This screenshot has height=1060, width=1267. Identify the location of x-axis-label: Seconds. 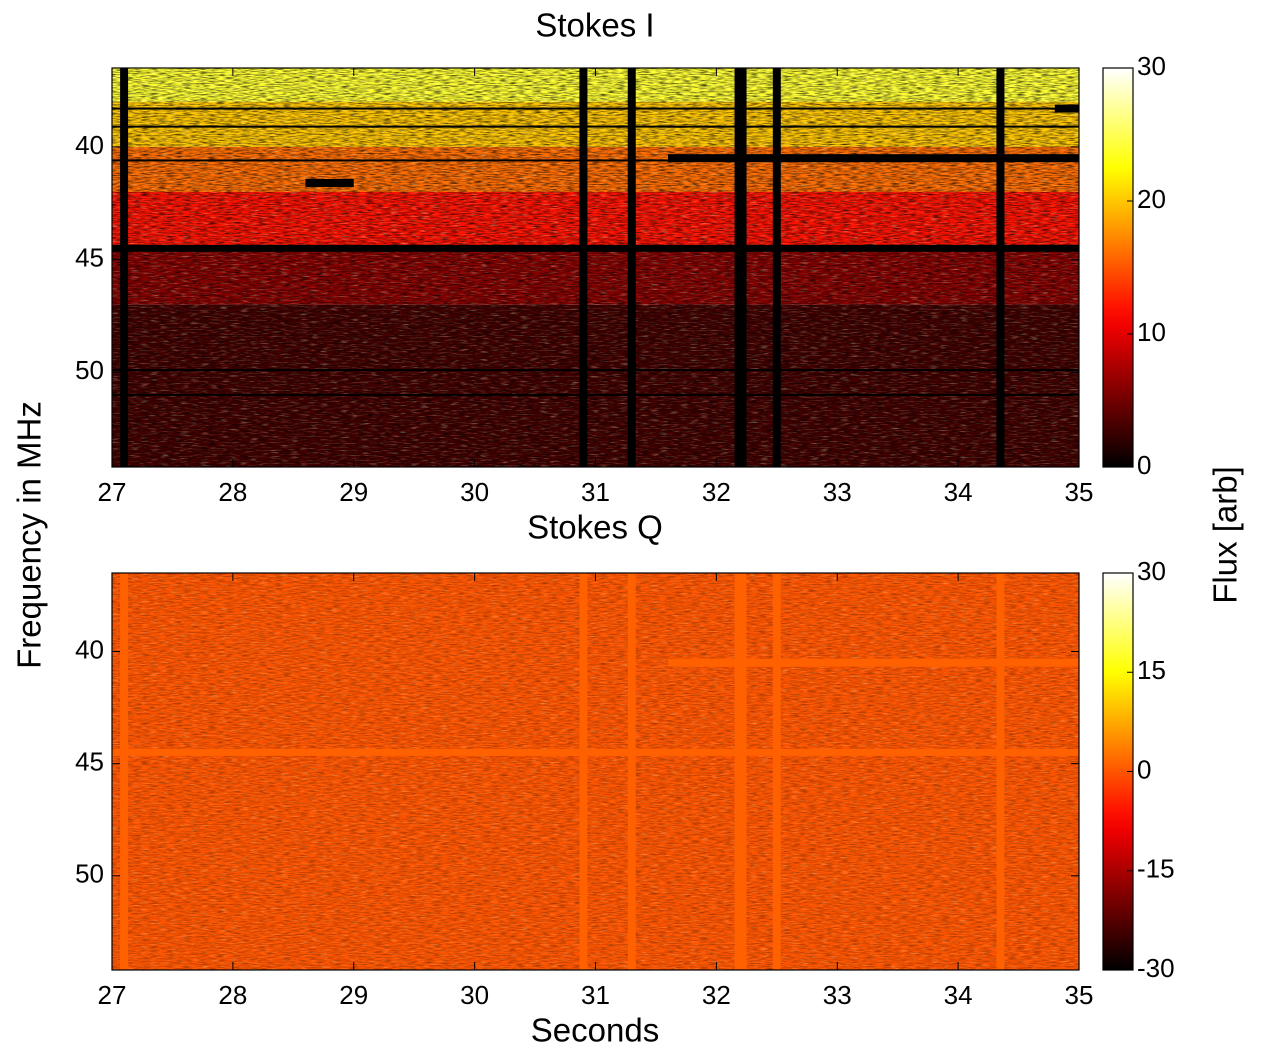
(595, 1030).